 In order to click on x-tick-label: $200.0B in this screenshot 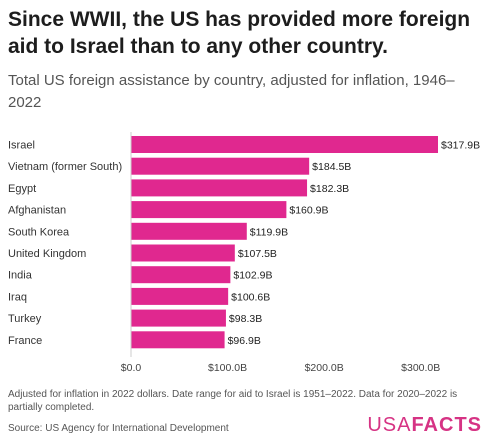, I will do `click(324, 367)`.